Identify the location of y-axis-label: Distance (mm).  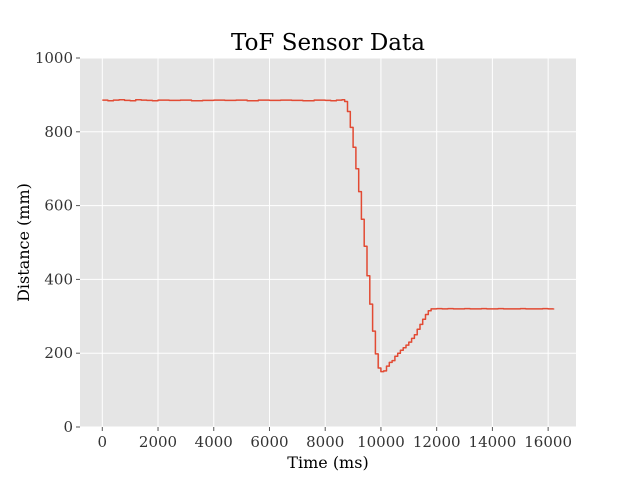
(23, 242).